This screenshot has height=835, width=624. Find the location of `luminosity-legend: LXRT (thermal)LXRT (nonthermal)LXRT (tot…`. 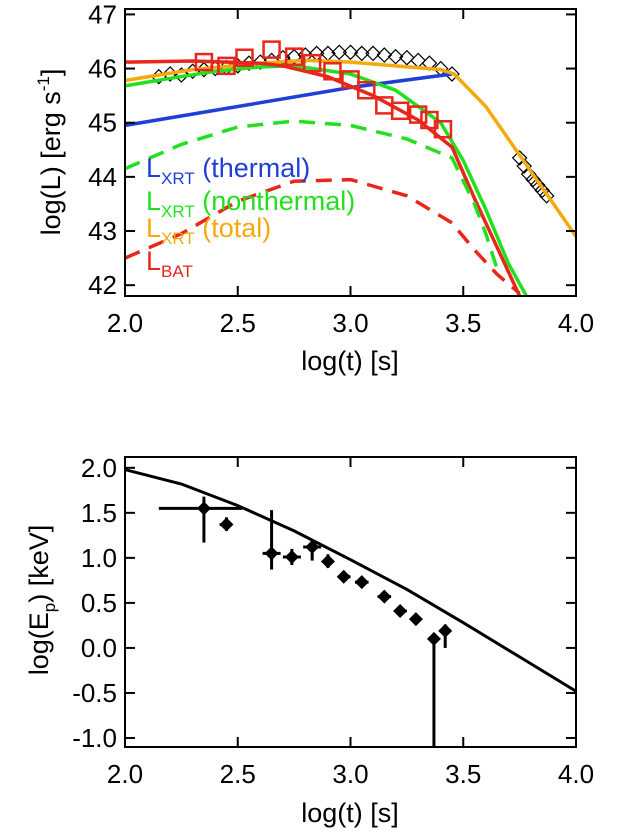

luminosity-legend: LXRT (thermal)LXRT (nonthermal)LXRT (tot… is located at coordinates (250, 217).